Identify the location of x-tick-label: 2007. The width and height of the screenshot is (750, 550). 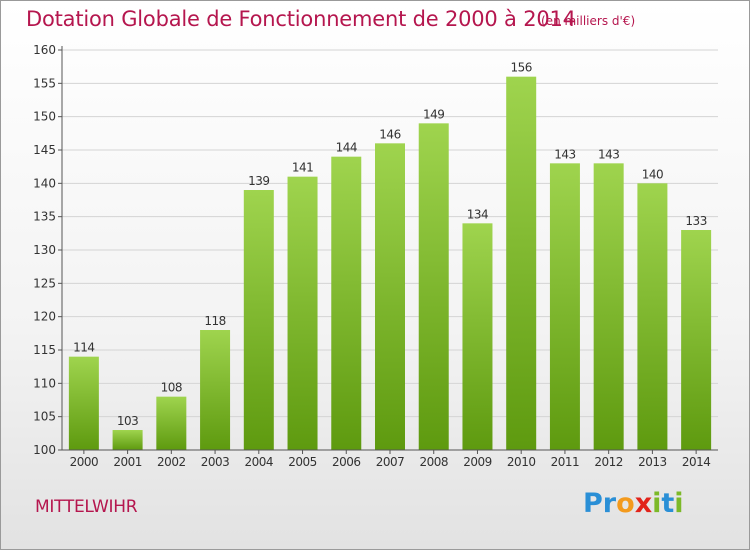
(390, 462).